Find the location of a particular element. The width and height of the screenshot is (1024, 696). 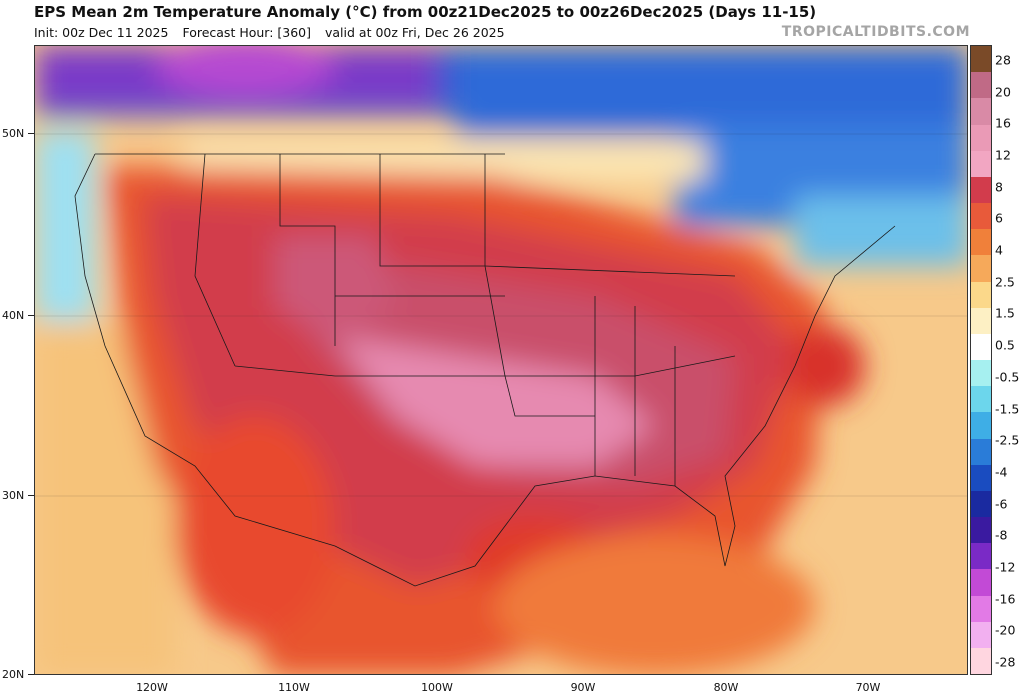

colorbar-label: -6 is located at coordinates (1001, 504).